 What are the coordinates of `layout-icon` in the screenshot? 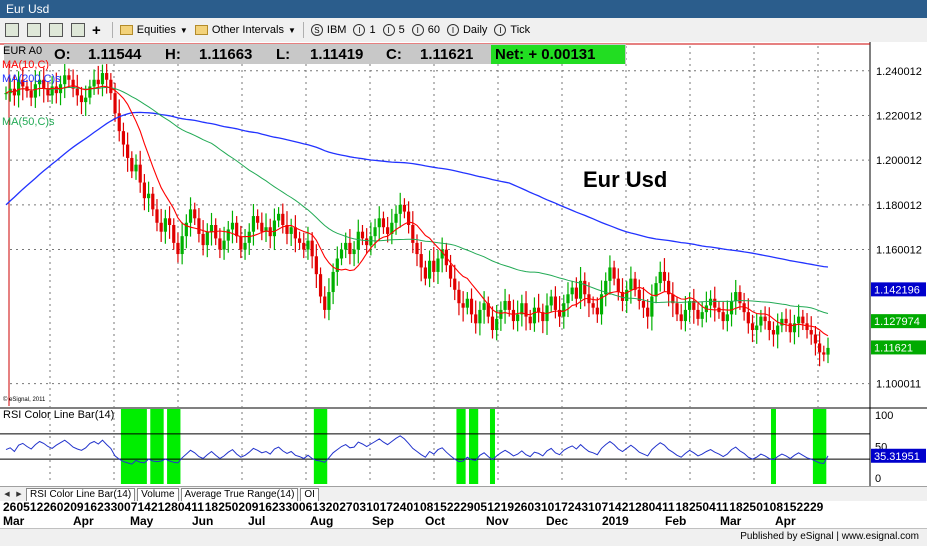 It's located at (56, 30).